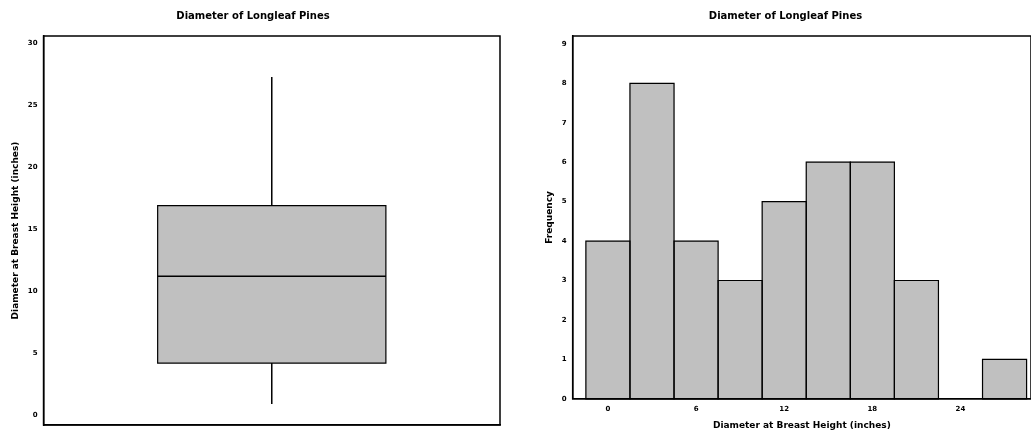 Image resolution: width=1031 pixels, height=437 pixels. Describe the element at coordinates (548, 217) in the screenshot. I see `y-axis-title: Frequency` at that location.